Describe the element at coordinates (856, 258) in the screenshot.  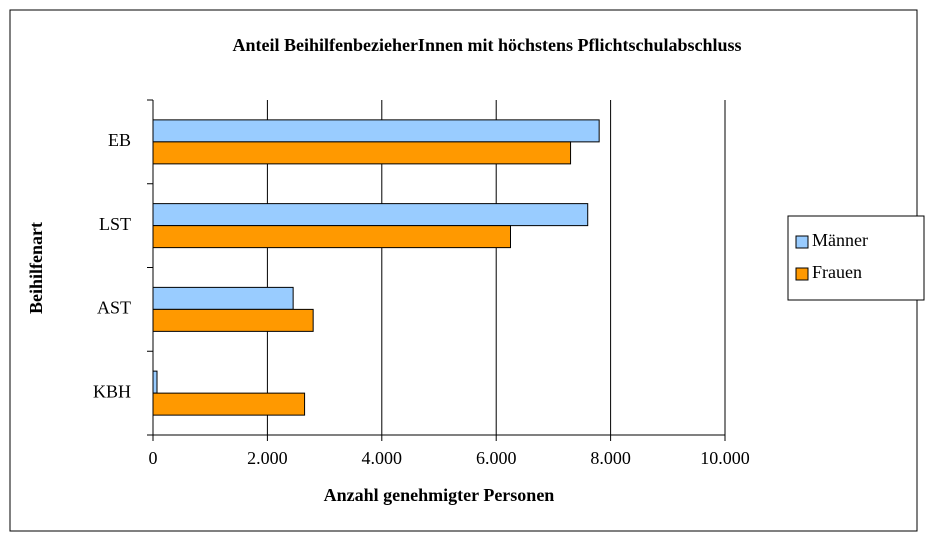
I see `legend-box` at that location.